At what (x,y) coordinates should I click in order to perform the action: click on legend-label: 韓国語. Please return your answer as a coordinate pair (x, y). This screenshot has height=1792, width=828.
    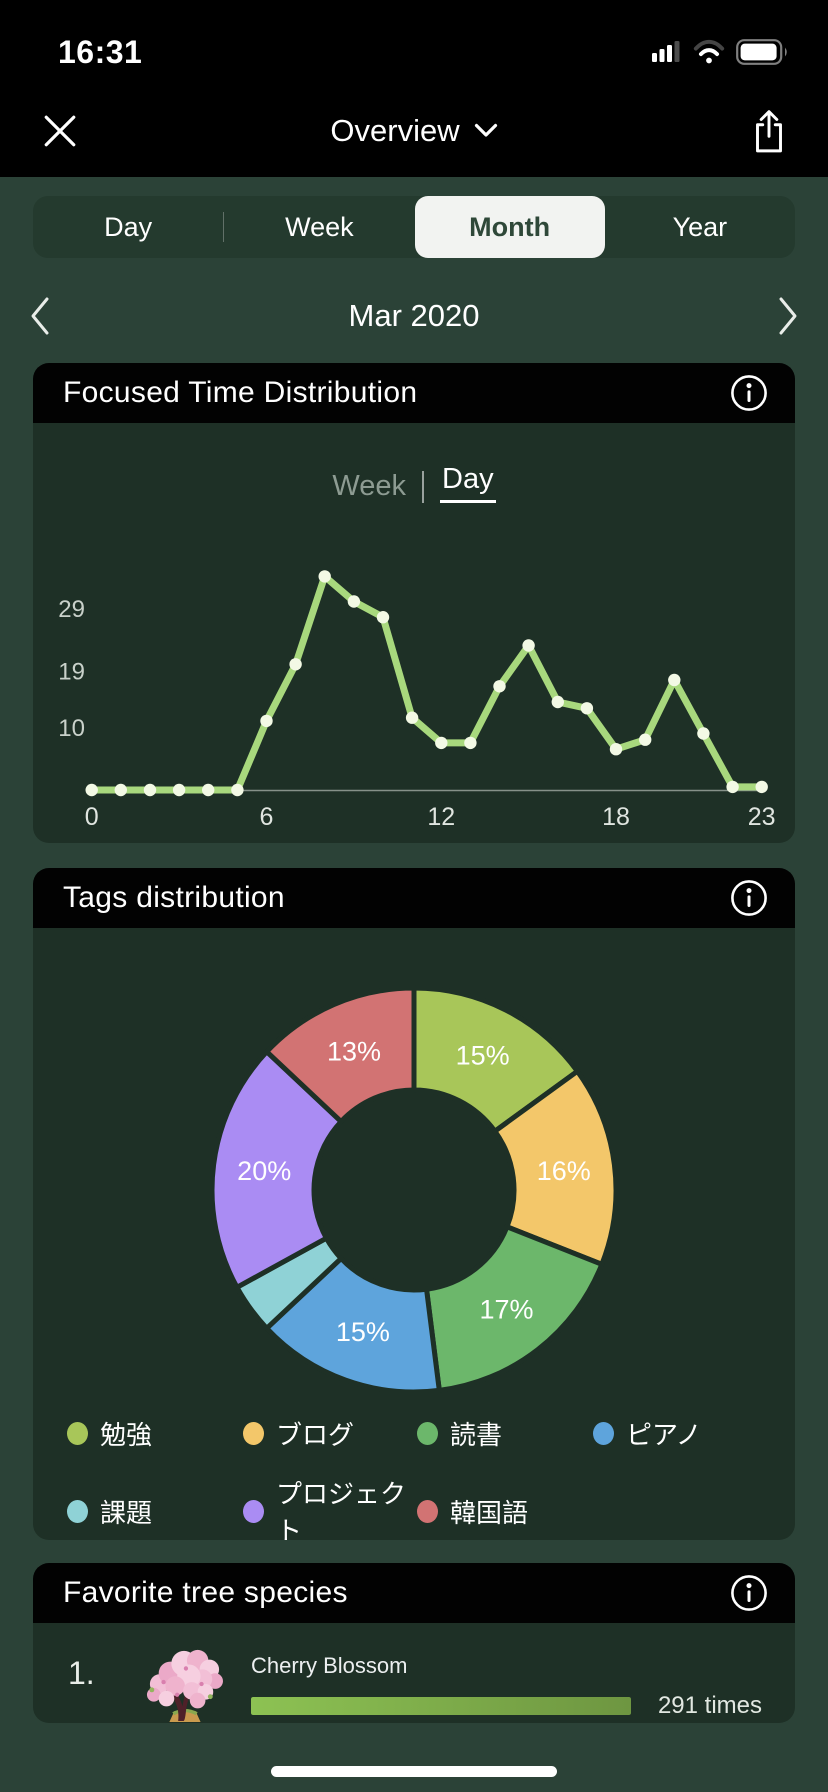
    Looking at the image, I should click on (489, 1512).